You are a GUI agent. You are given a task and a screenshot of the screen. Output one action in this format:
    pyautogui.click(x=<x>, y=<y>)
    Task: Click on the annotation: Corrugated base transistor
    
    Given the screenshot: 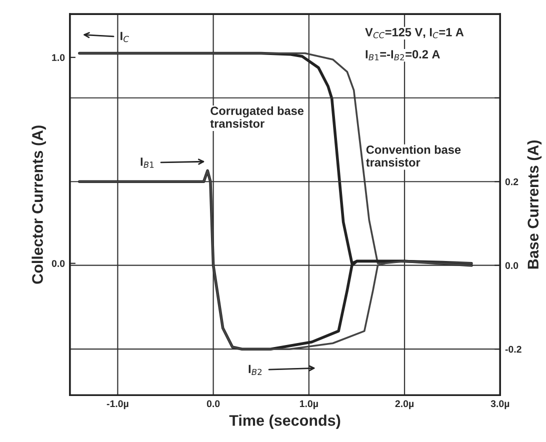 What is the action you would take?
    pyautogui.click(x=257, y=117)
    